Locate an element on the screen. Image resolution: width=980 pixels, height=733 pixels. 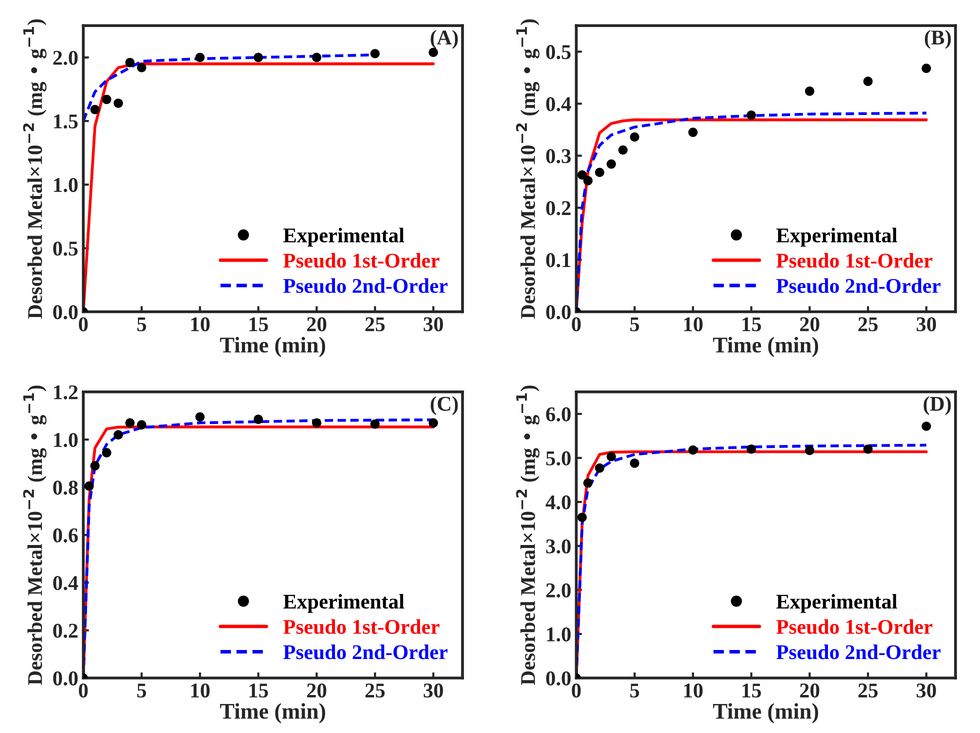
y-tick-label: 5.0 is located at coordinates (558, 458).